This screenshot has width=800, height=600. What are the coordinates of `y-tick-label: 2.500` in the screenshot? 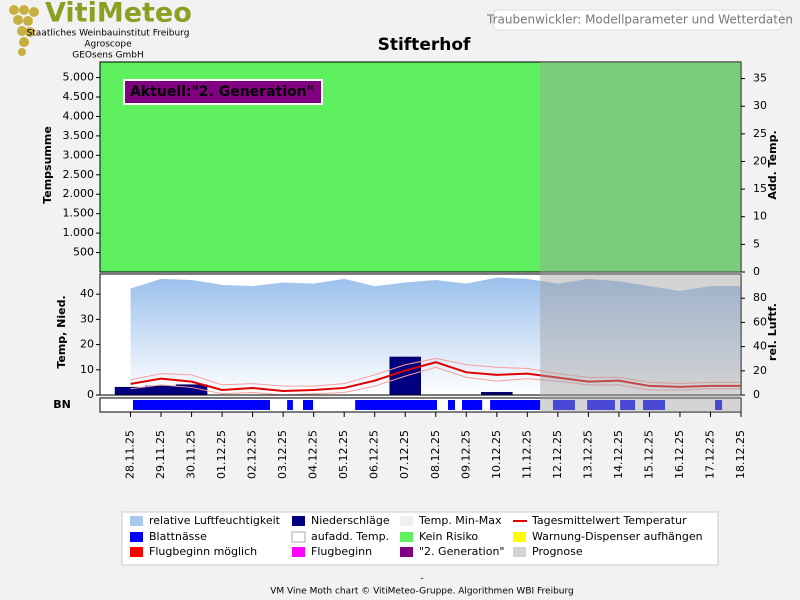 It's located at (79, 174).